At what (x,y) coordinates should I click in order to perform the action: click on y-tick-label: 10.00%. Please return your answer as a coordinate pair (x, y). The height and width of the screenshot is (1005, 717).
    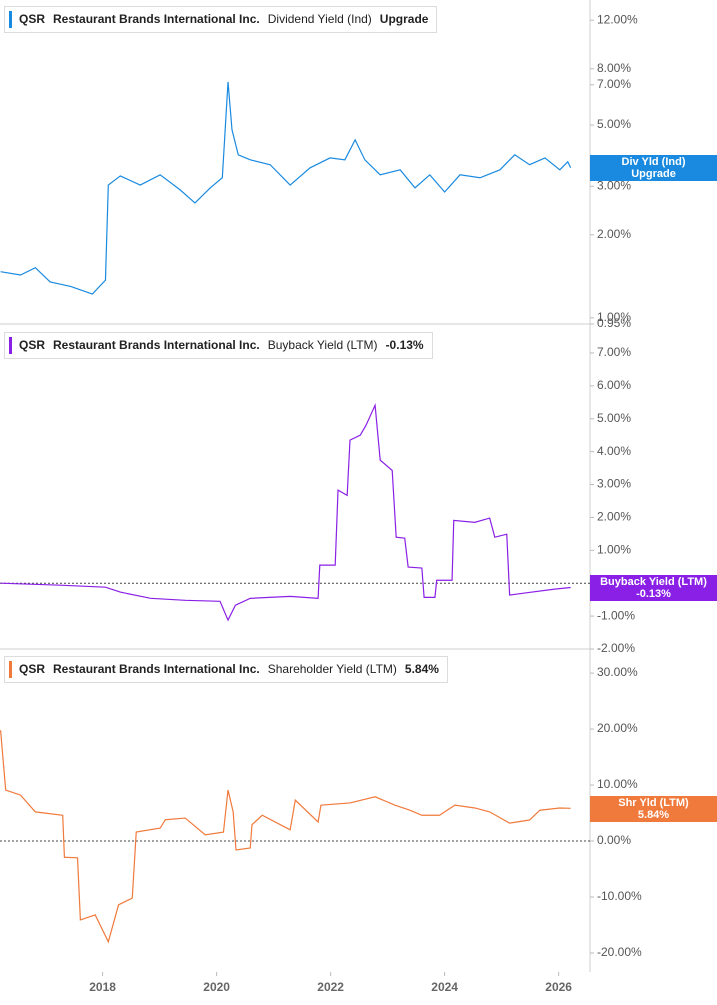
    Looking at the image, I should click on (617, 784).